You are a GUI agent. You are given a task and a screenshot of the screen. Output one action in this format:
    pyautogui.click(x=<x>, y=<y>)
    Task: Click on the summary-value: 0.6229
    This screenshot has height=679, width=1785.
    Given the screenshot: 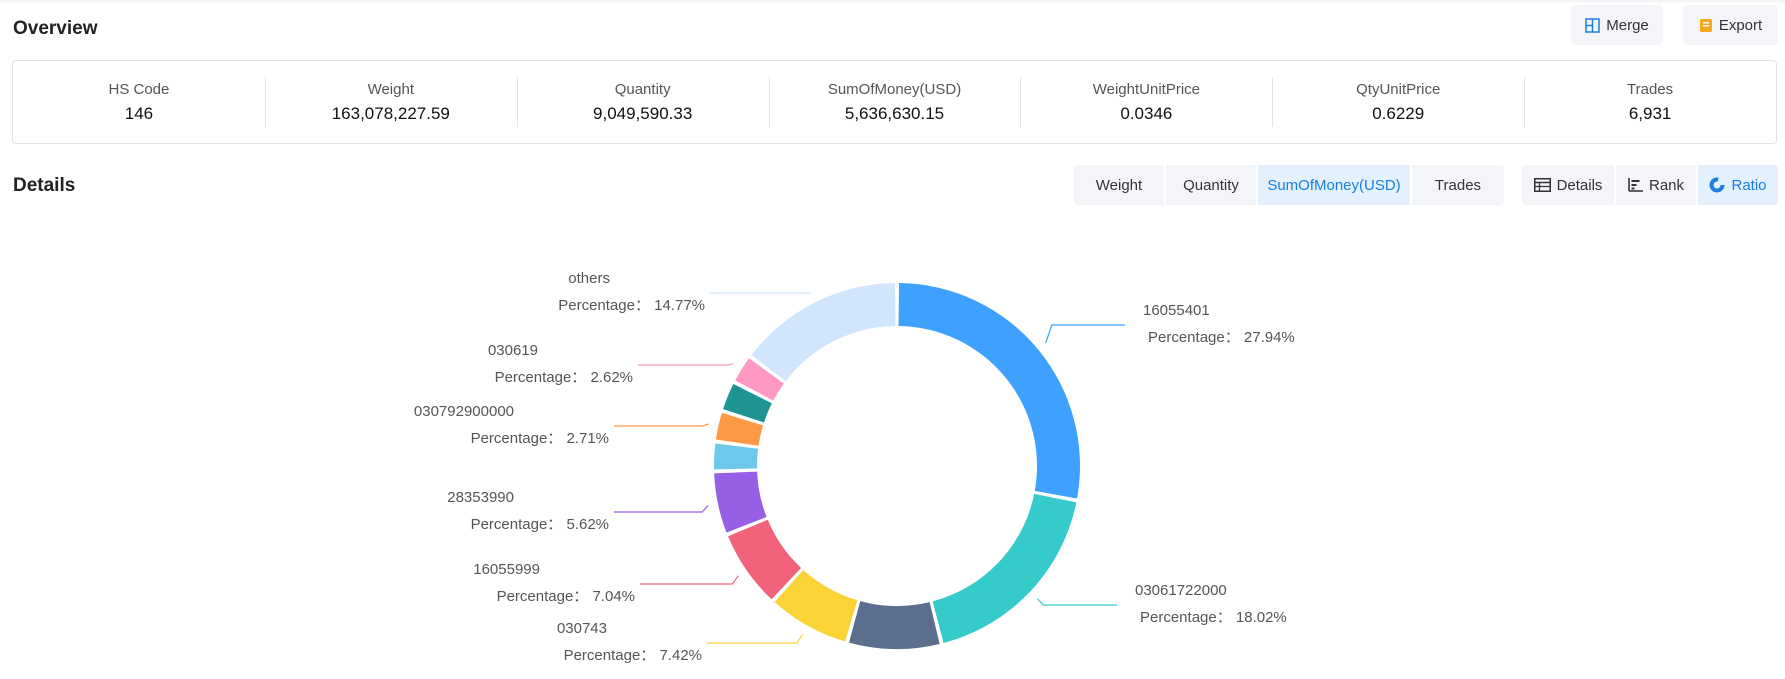 What is the action you would take?
    pyautogui.click(x=1398, y=113)
    